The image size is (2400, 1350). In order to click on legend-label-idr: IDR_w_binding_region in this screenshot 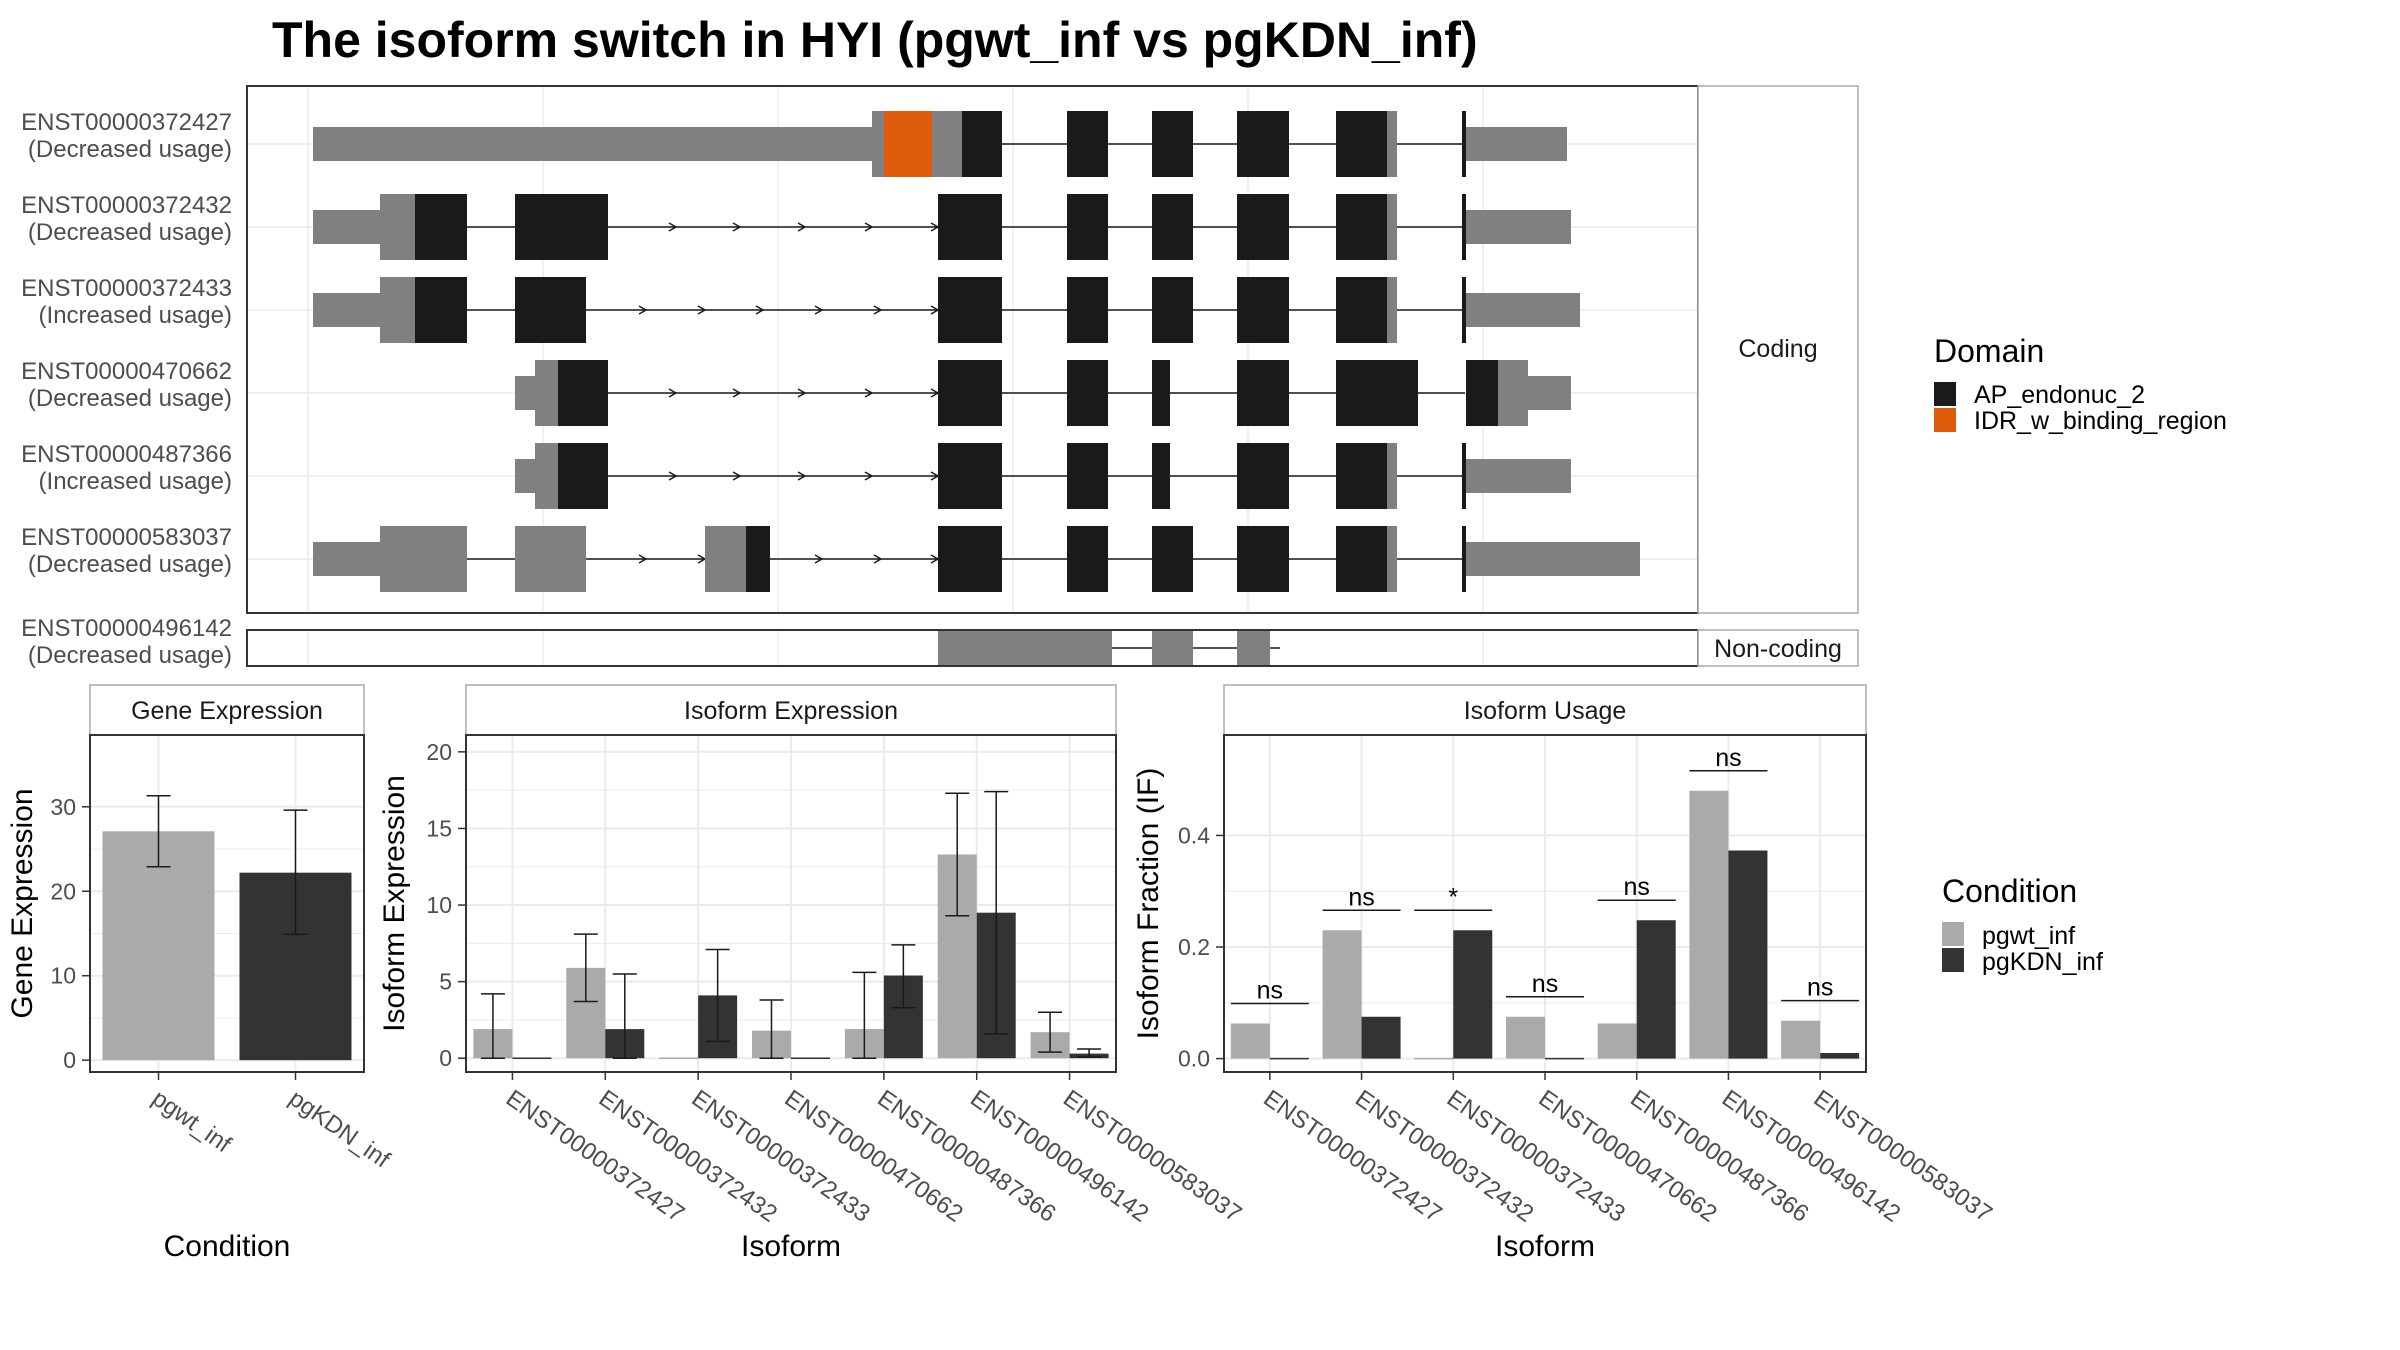, I will do `click(2100, 421)`.